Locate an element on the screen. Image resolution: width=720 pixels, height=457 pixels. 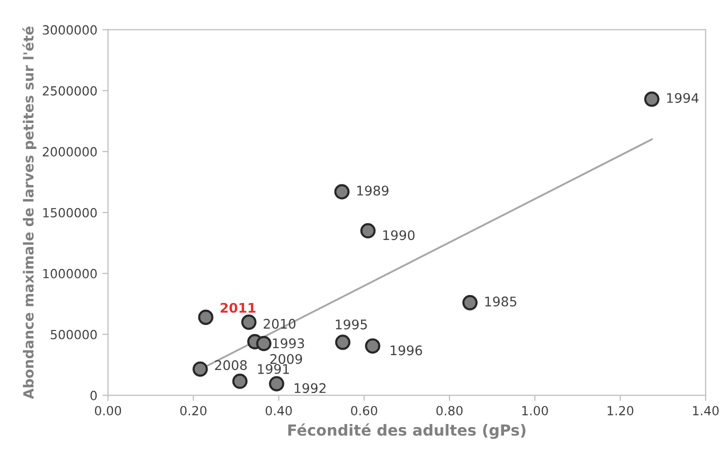
annotation: 1995 is located at coordinates (351, 324).